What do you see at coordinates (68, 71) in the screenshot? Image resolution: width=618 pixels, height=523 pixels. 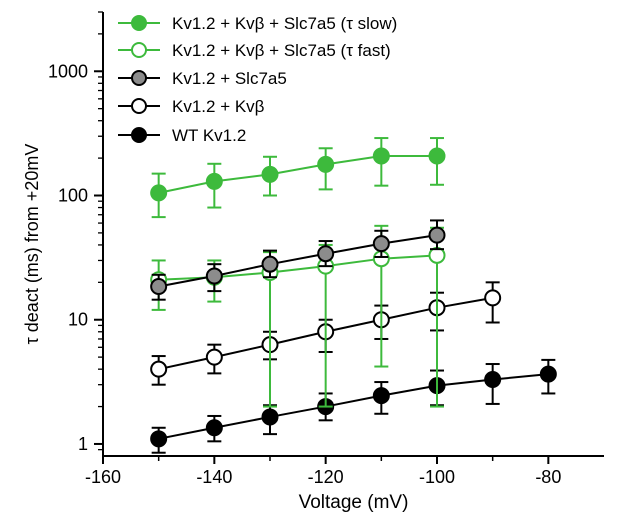 I see `y-tick-label: 1000` at bounding box center [68, 71].